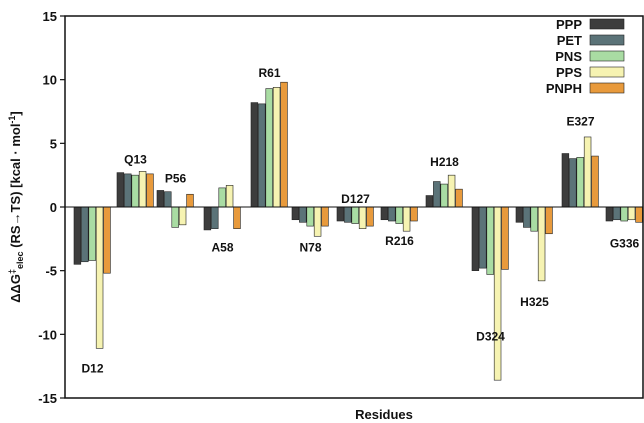 The width and height of the screenshot is (644, 423). Describe the element at coordinates (527, 217) in the screenshot. I see `bar-h325-pet` at that location.